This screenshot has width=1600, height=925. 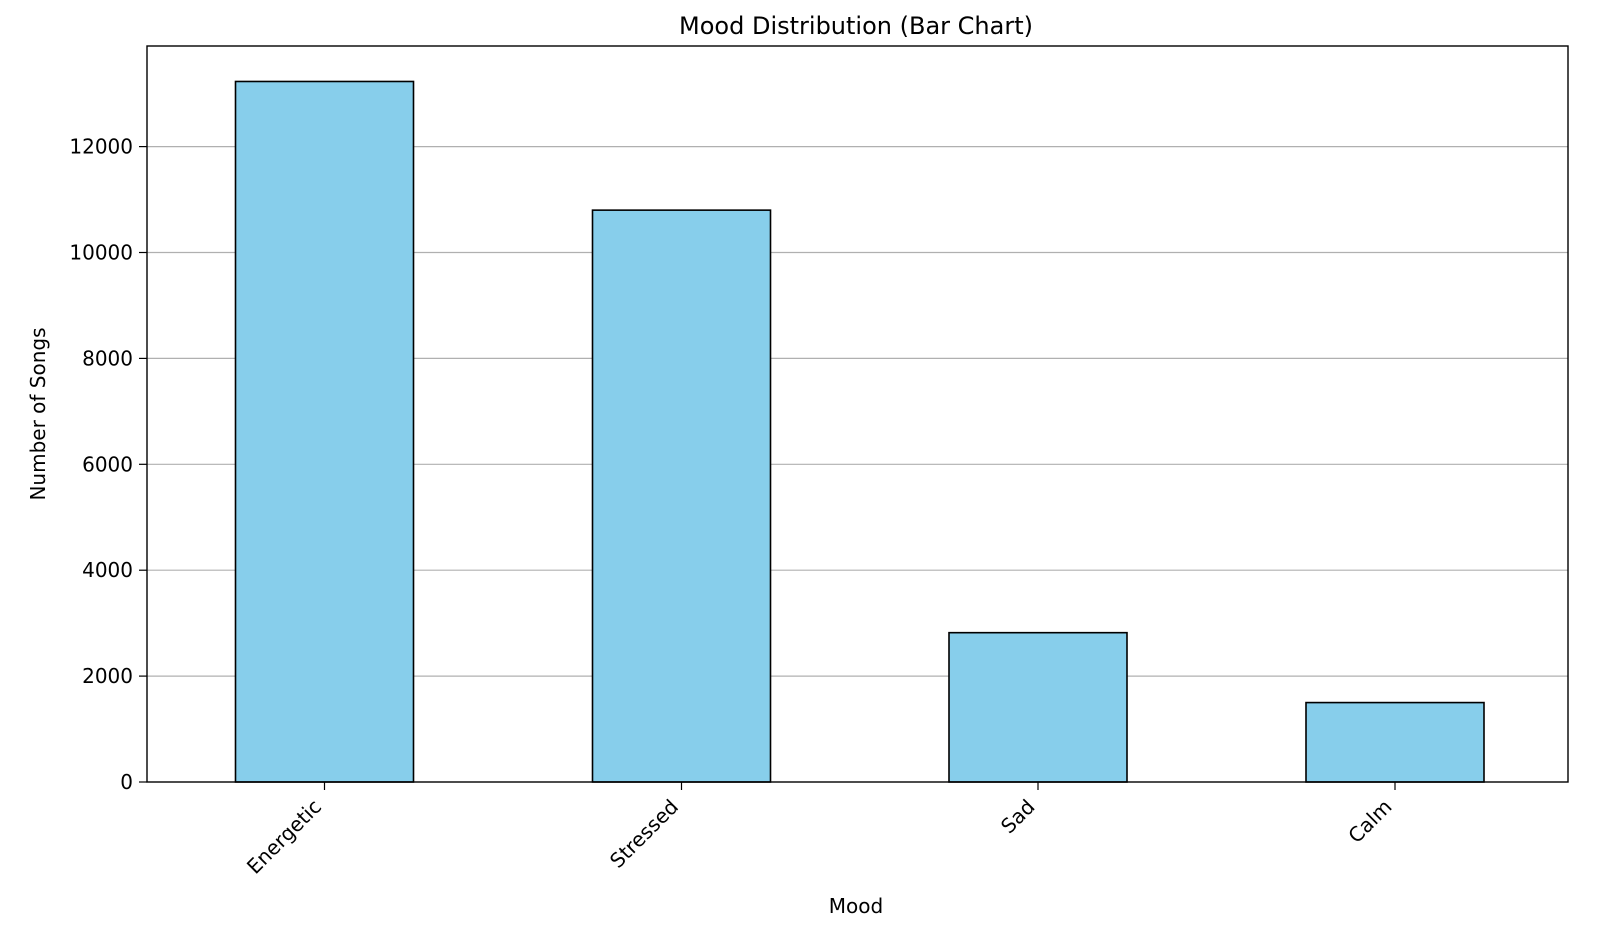 What do you see at coordinates (107, 676) in the screenshot?
I see `y-tick-label: 2000` at bounding box center [107, 676].